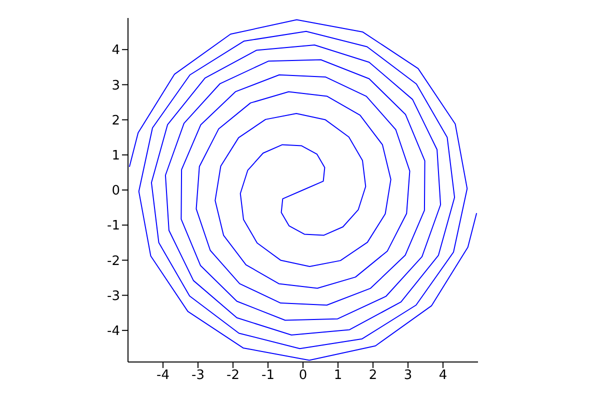 This screenshot has height=400, width=600. What do you see at coordinates (113, 226) in the screenshot?
I see `y-tick-label: -1` at bounding box center [113, 226].